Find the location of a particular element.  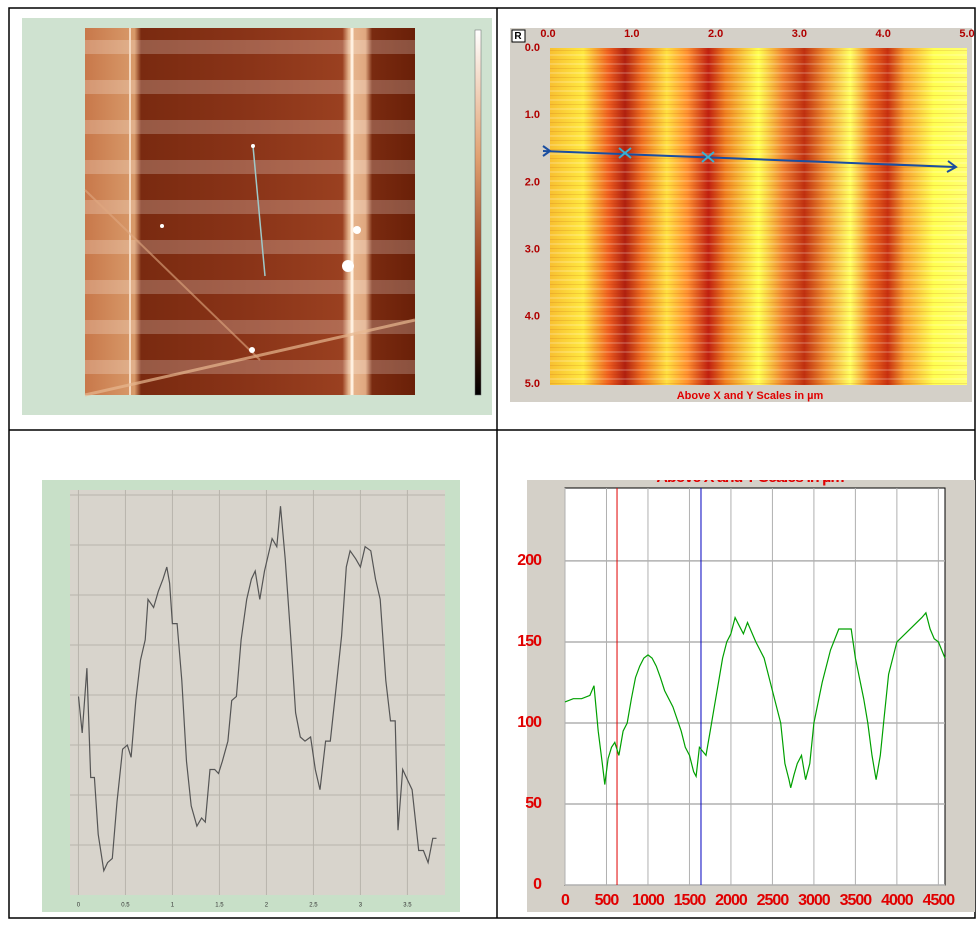

x-tick-label: 4500 is located at coordinates (939, 900).